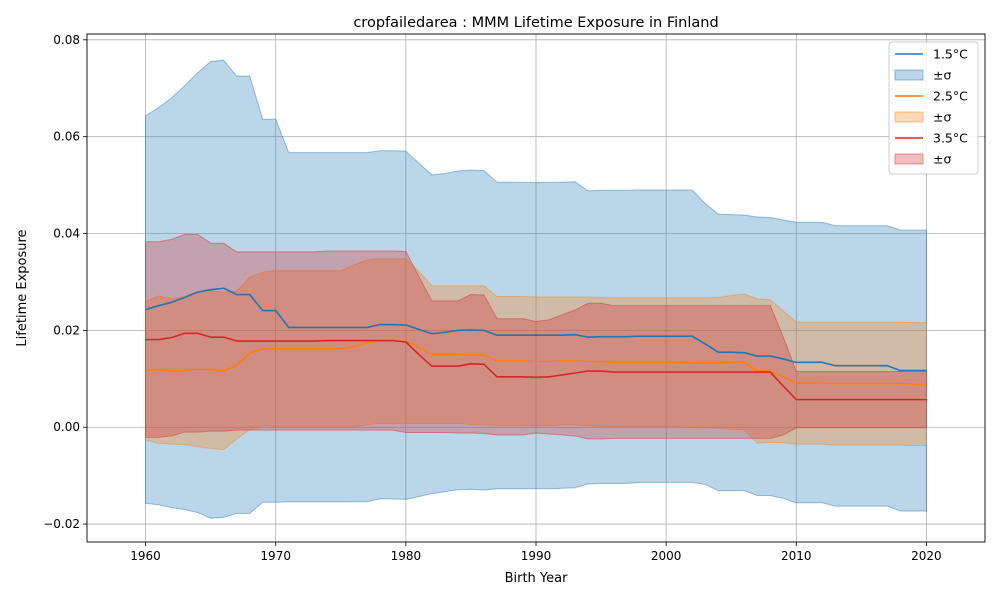 The height and width of the screenshot is (604, 1000). What do you see at coordinates (66, 427) in the screenshot?
I see `y-tick-label: 0.00` at bounding box center [66, 427].